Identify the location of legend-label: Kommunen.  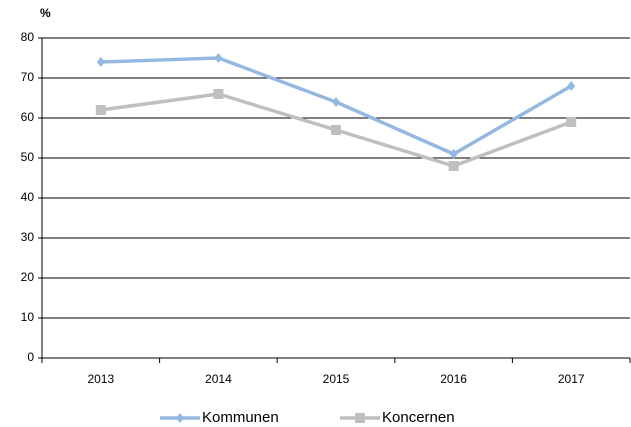
(240, 417).